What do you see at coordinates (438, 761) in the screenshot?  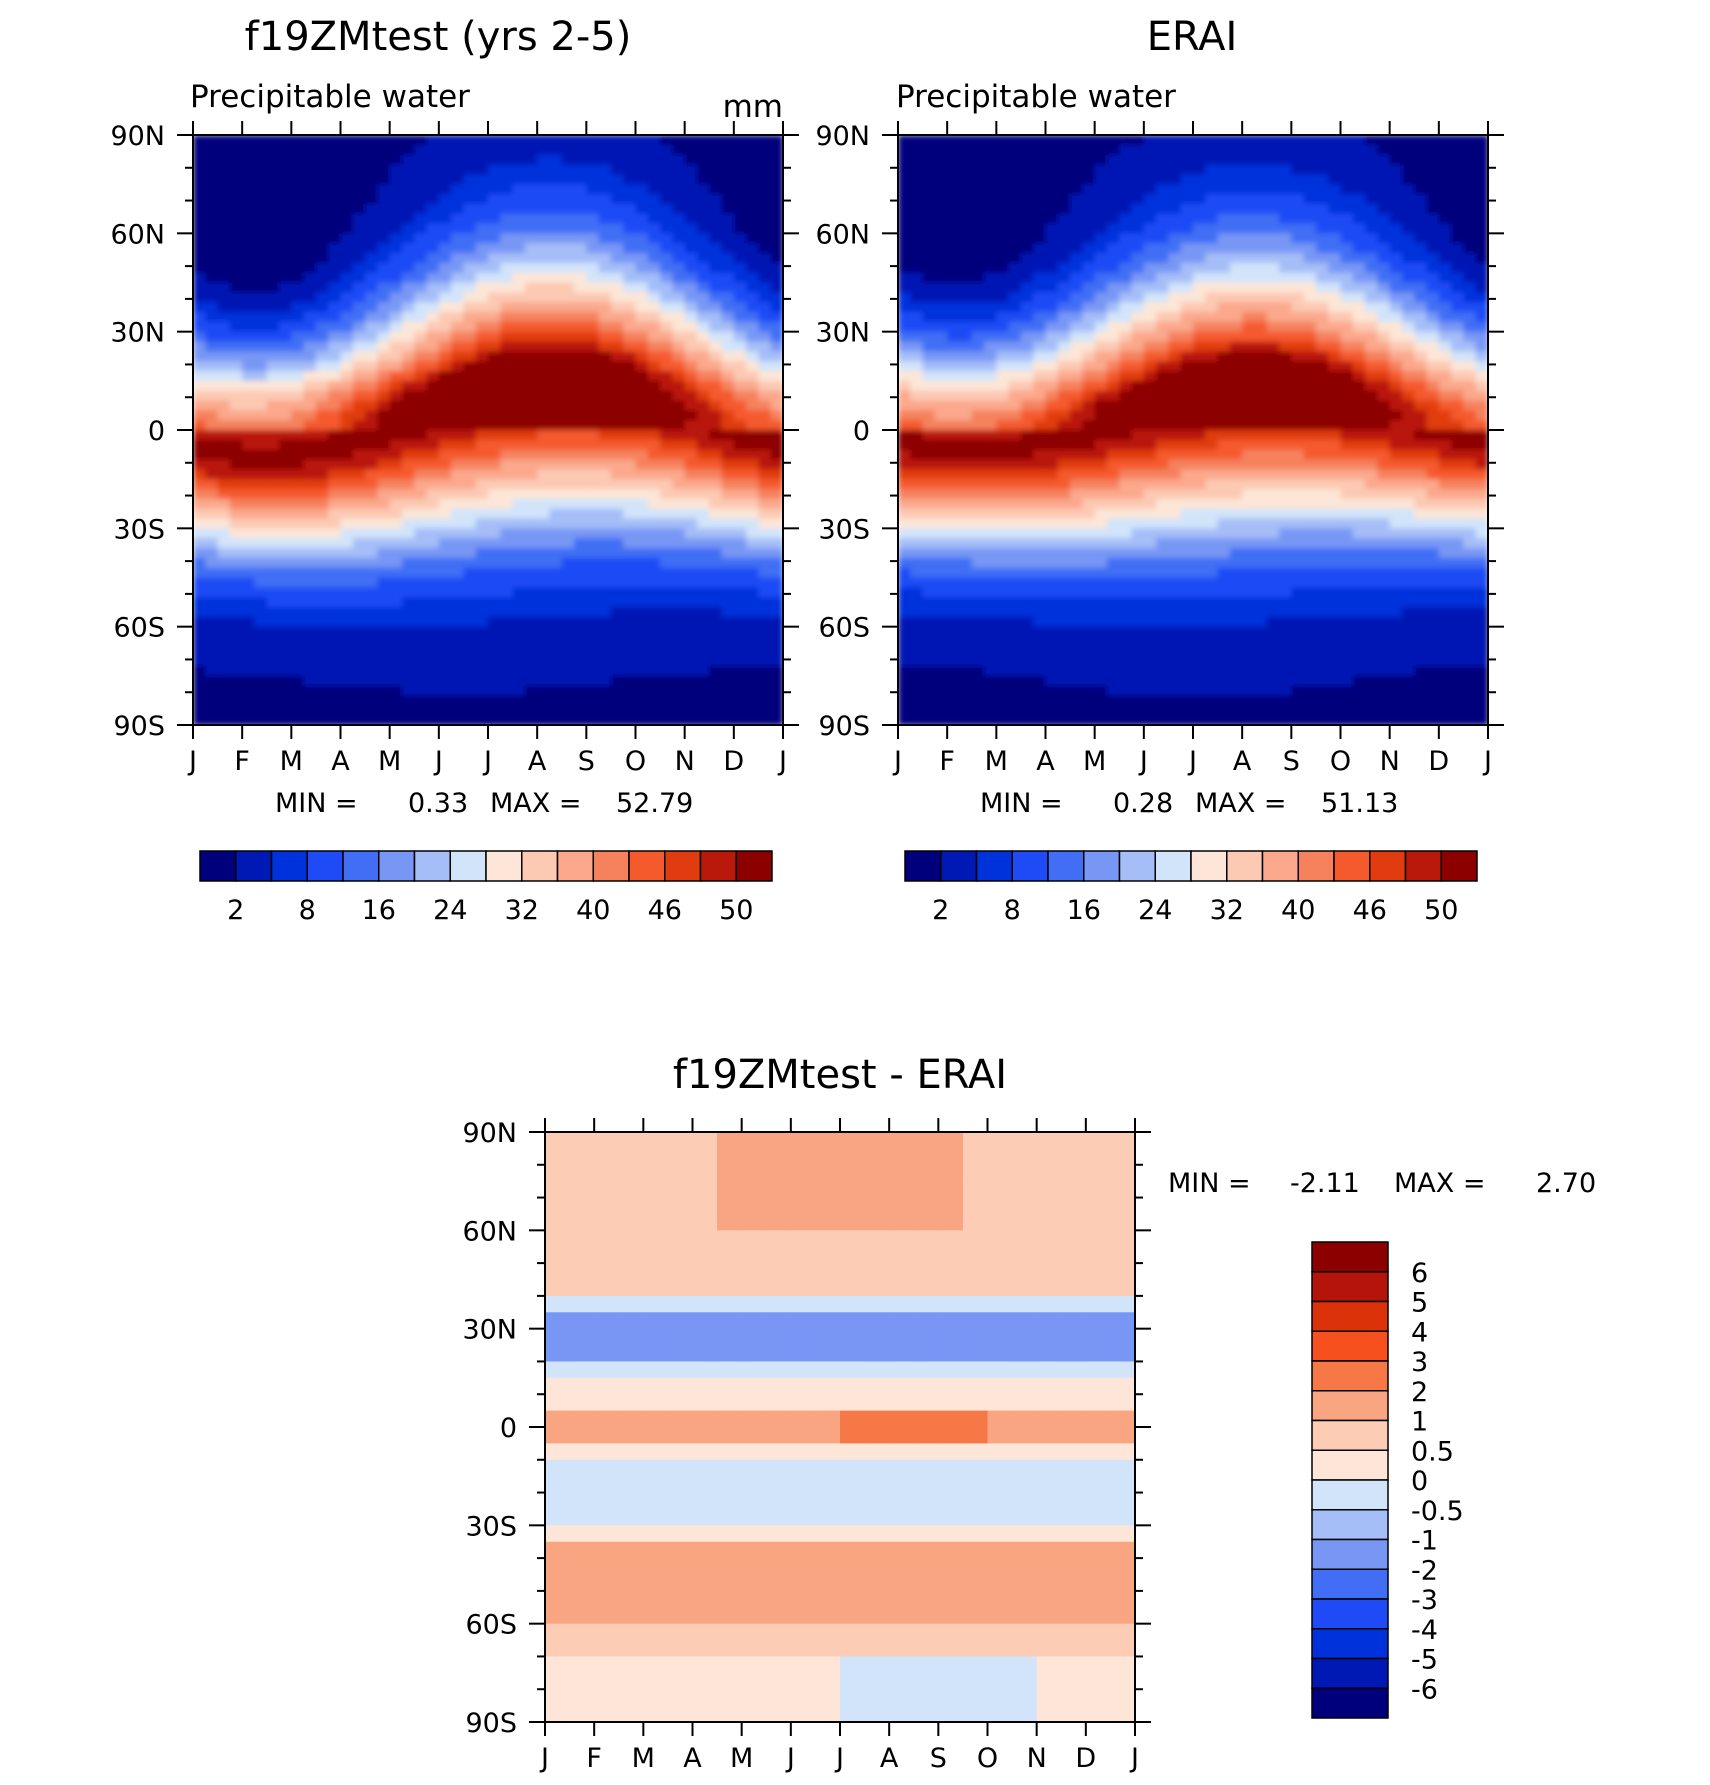 I see `panel-model-xtick-label: J` at bounding box center [438, 761].